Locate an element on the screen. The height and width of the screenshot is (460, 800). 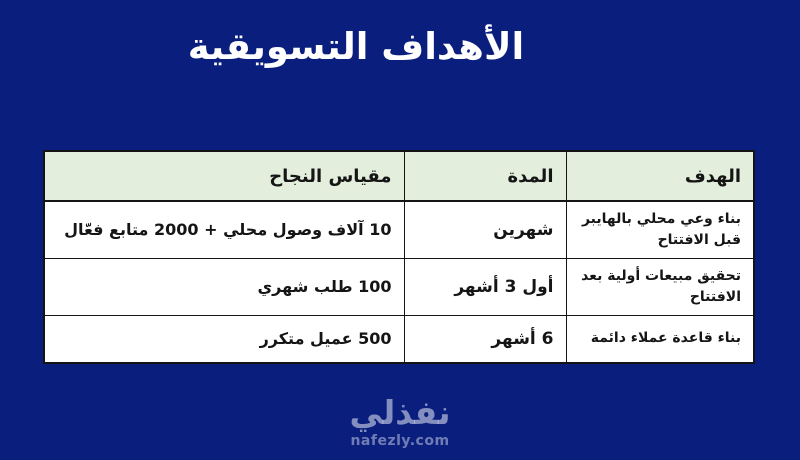
success-metric-cell: 100 طلب شهري is located at coordinates (224, 286).